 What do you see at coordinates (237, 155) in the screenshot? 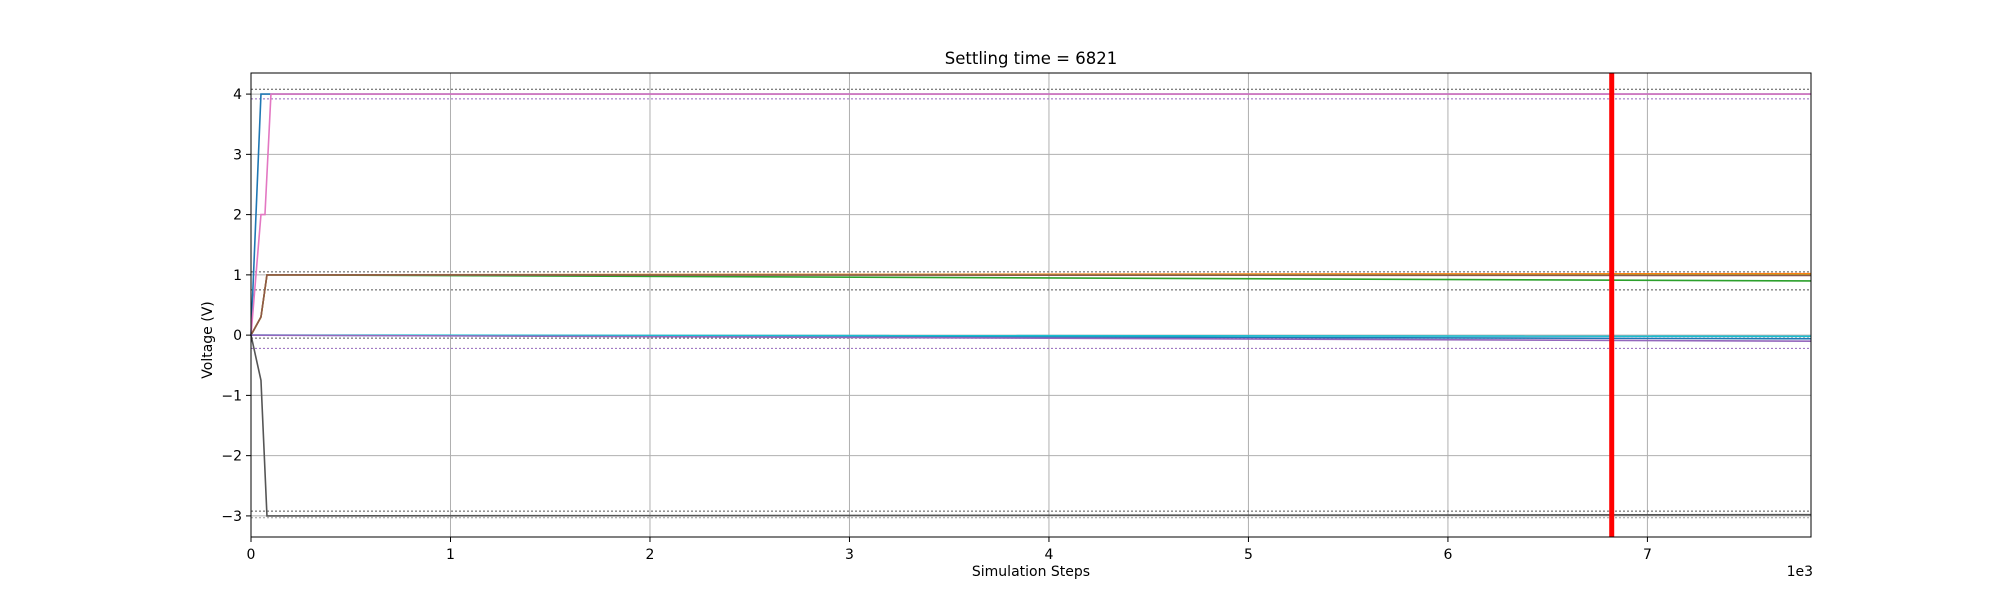
I see `y-tick-label: 3` at bounding box center [237, 155].